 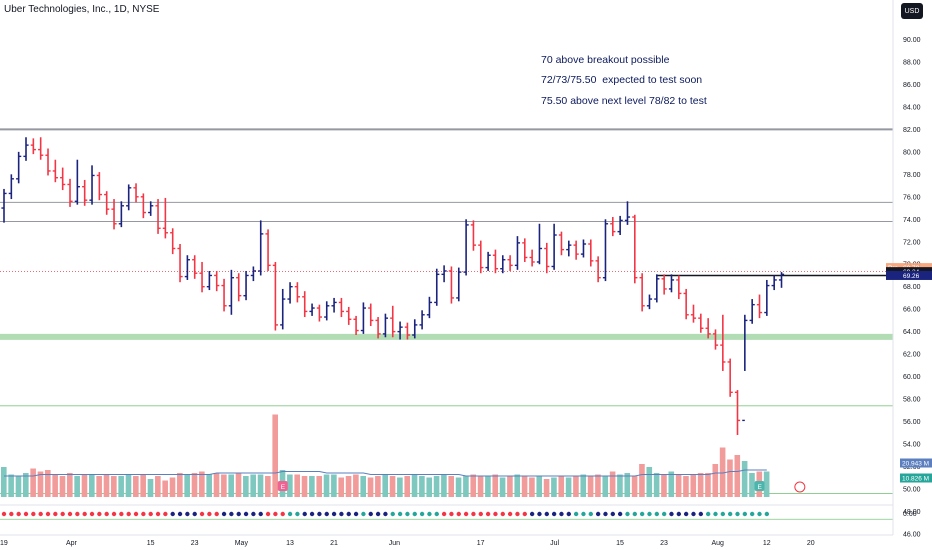 I want to click on price-tick-label: 72.00, so click(x=912, y=242).